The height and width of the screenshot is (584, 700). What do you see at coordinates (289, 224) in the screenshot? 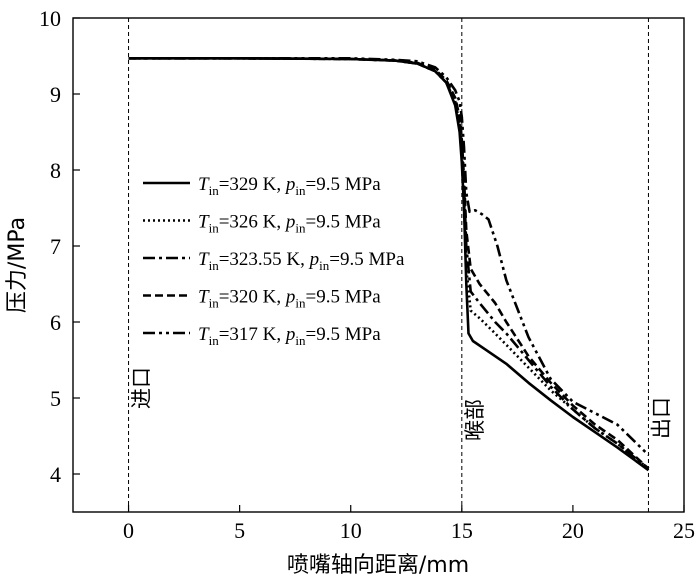
I see `legend-label: Tin=326 K, pin=9.5 MPa` at bounding box center [289, 224].